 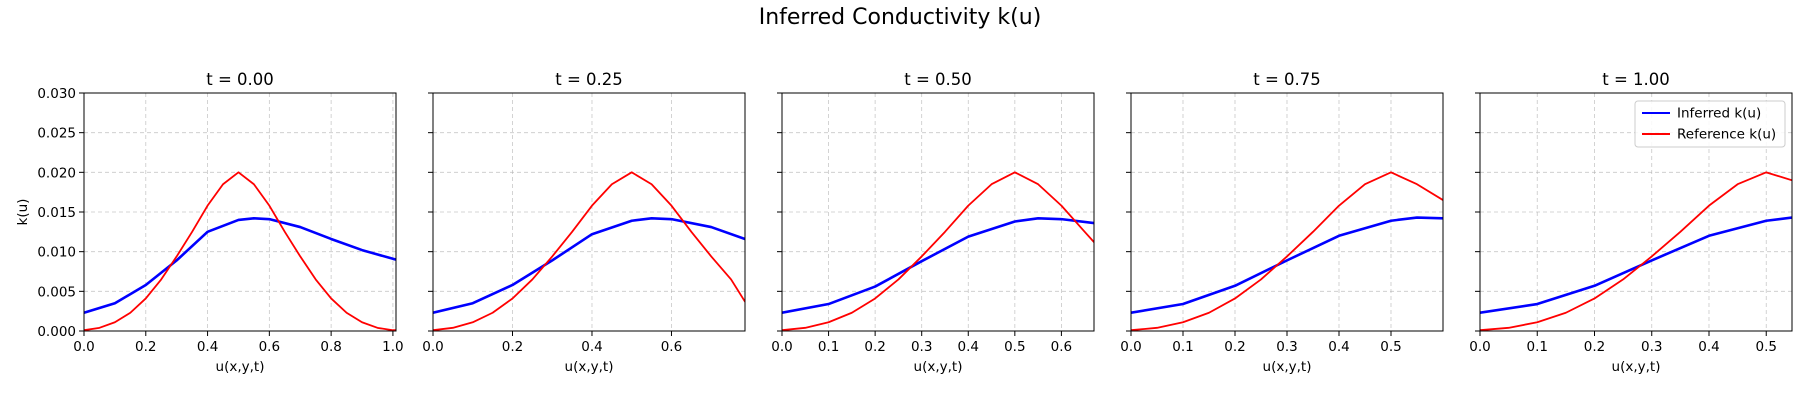 What do you see at coordinates (589, 79) in the screenshot?
I see `panel-2-title: t = 0.25` at bounding box center [589, 79].